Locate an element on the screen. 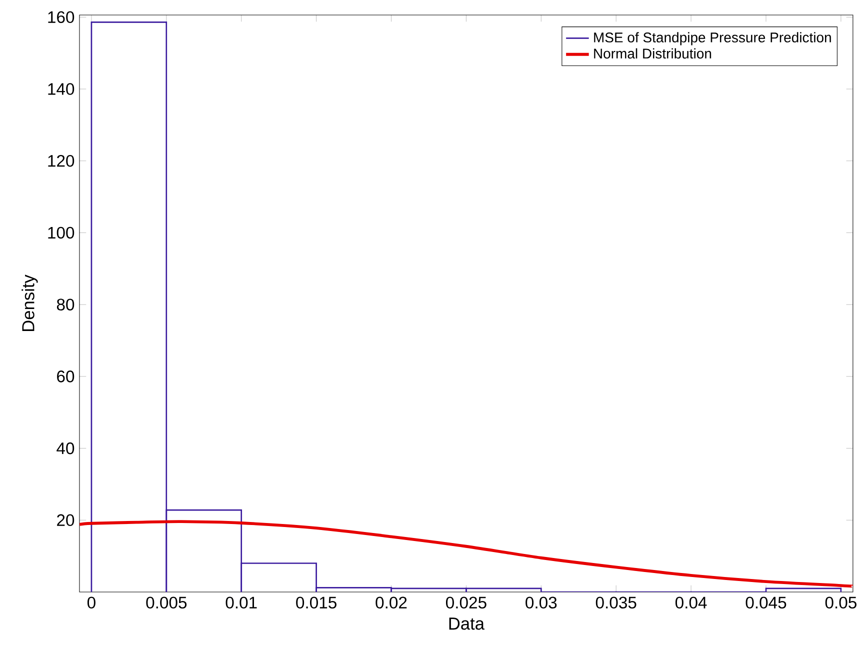 The width and height of the screenshot is (861, 651). x-tick-label: 0.03 is located at coordinates (541, 602).